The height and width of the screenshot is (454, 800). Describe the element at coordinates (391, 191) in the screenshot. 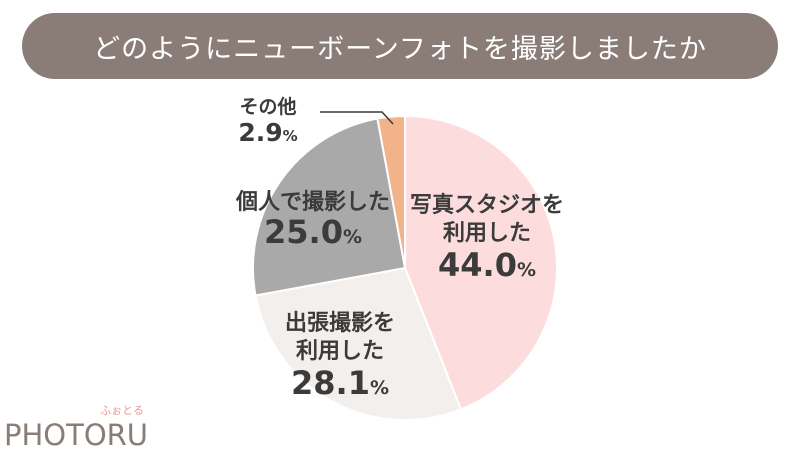

I see `pie-slice-other` at that location.